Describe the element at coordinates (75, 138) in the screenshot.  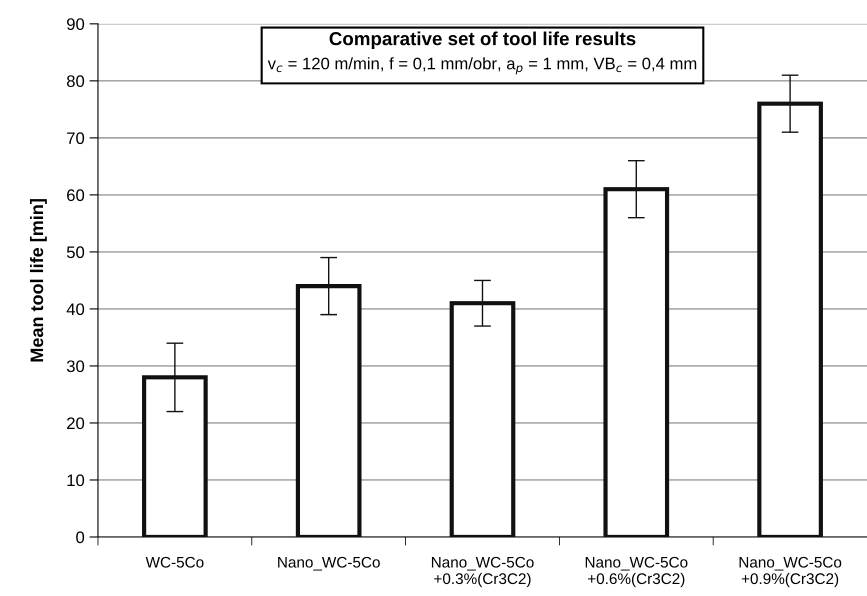
I see `y-tick-label: 70` at that location.